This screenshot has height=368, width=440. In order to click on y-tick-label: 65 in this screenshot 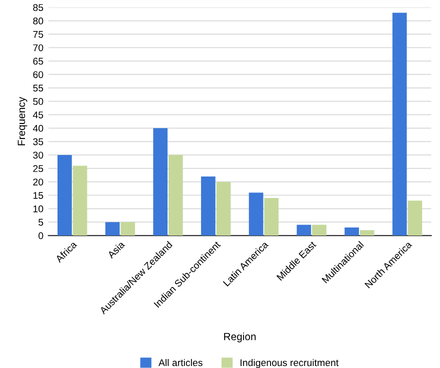, I will do `click(38, 61)`.